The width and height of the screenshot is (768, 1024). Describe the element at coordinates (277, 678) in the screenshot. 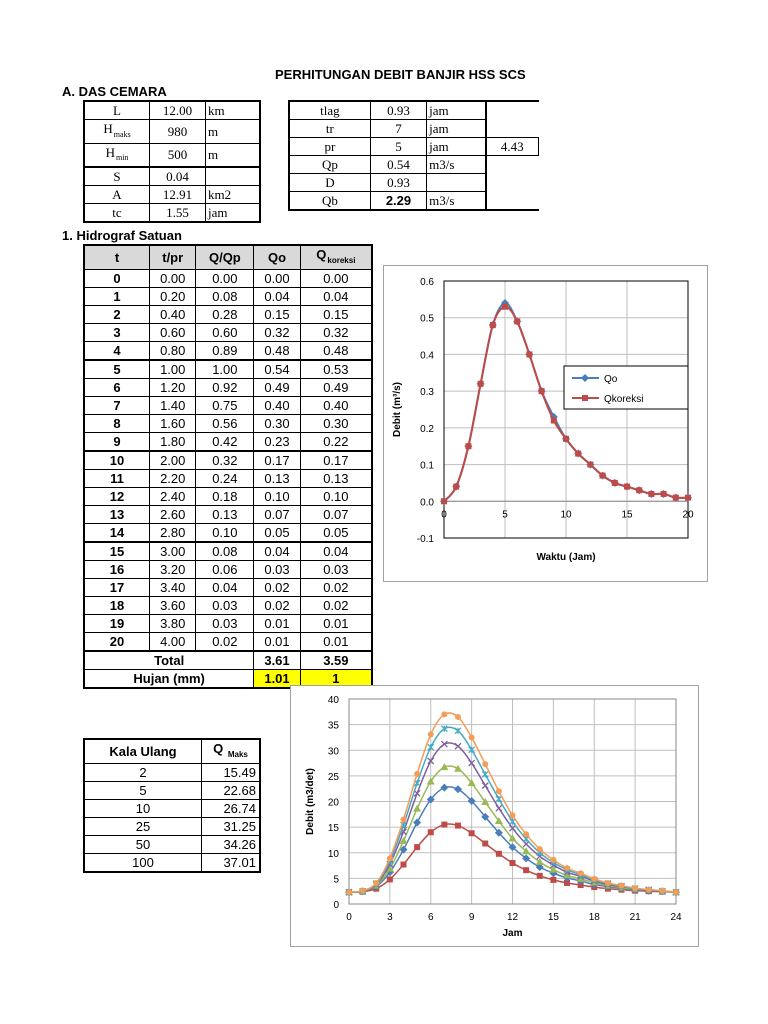

I see `rainfall-qo: 1.01` at that location.